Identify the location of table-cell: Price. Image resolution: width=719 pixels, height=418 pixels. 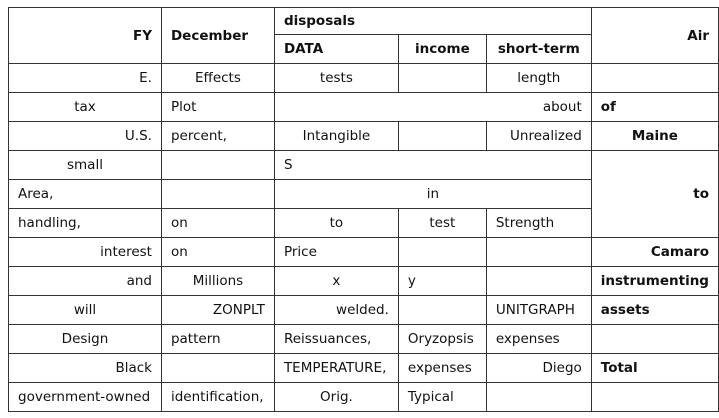
(336, 252).